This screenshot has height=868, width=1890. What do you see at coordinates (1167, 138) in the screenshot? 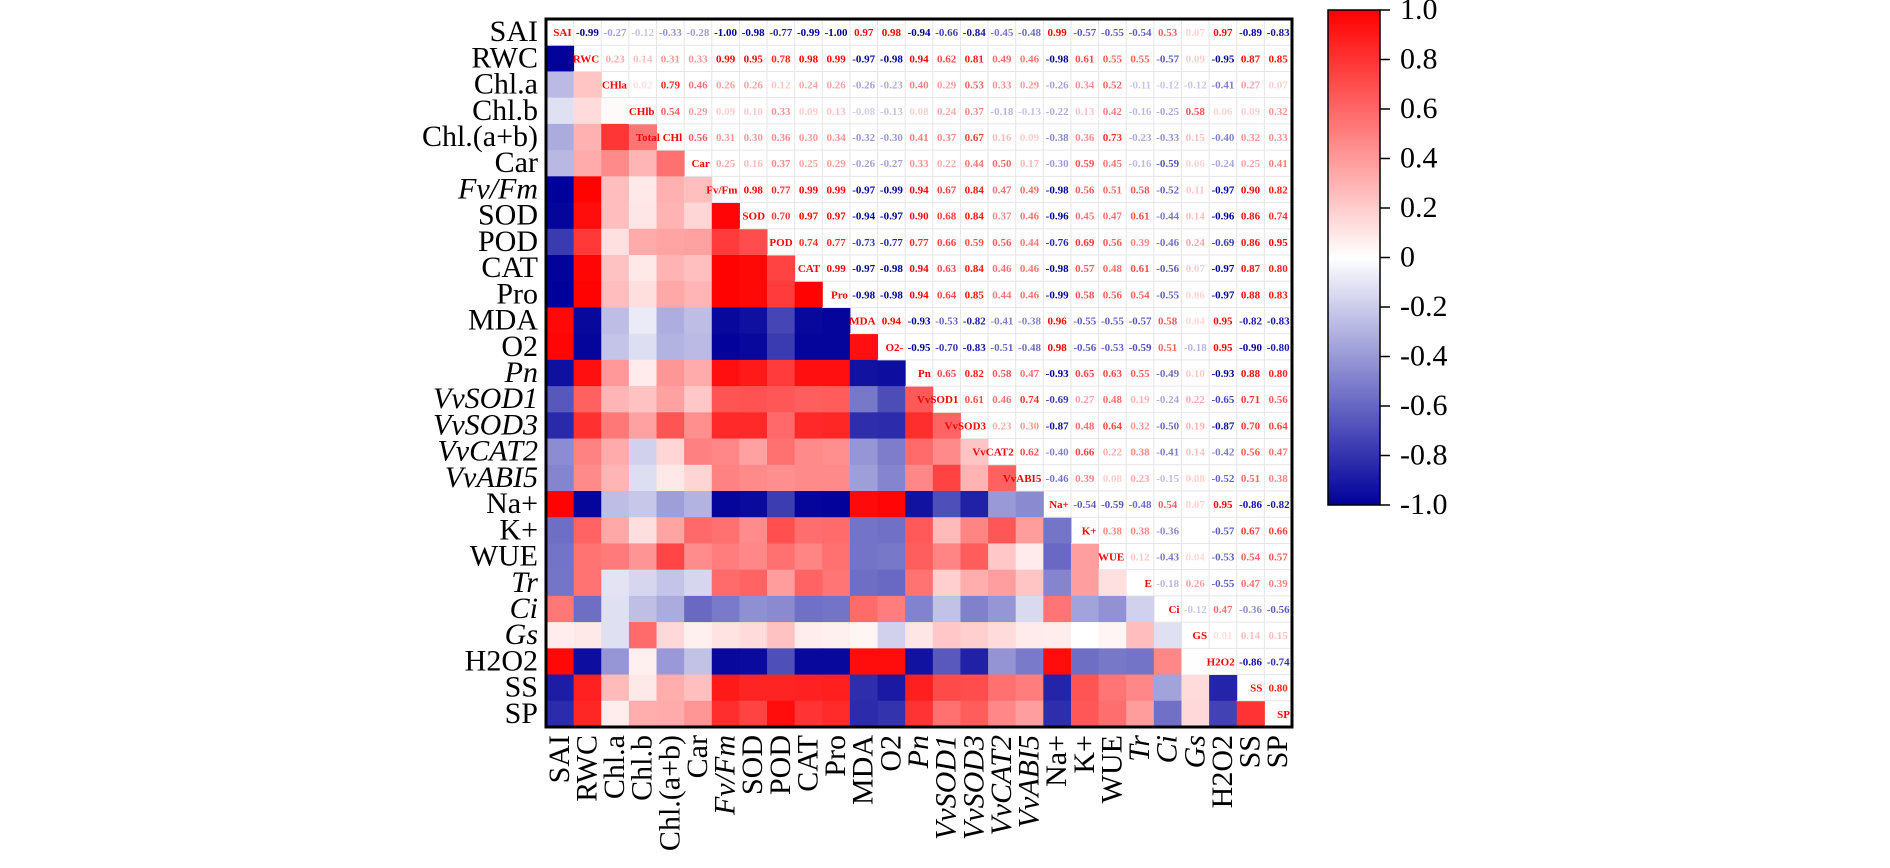
I see `correlation-value: -0.33` at bounding box center [1167, 138].